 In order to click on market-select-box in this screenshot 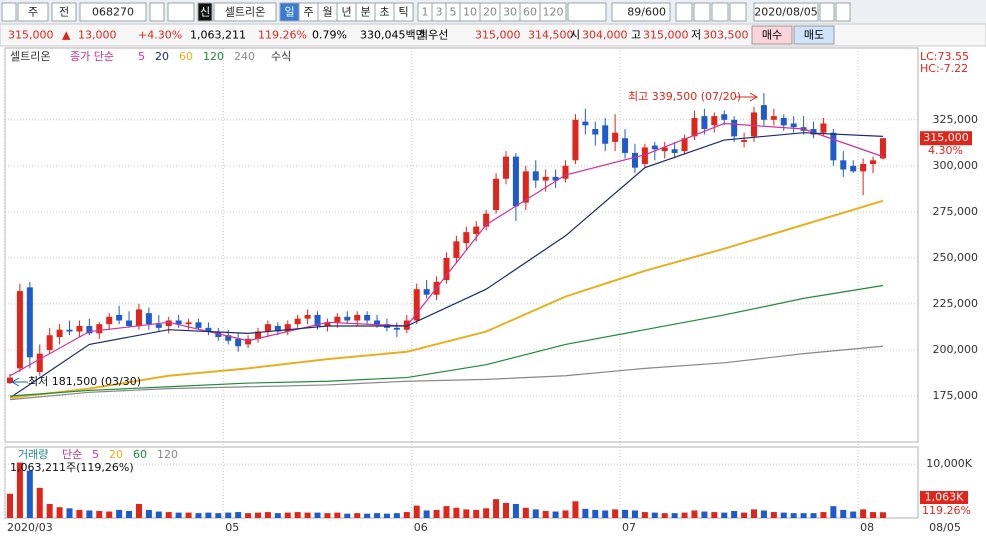, I will do `click(33, 12)`.